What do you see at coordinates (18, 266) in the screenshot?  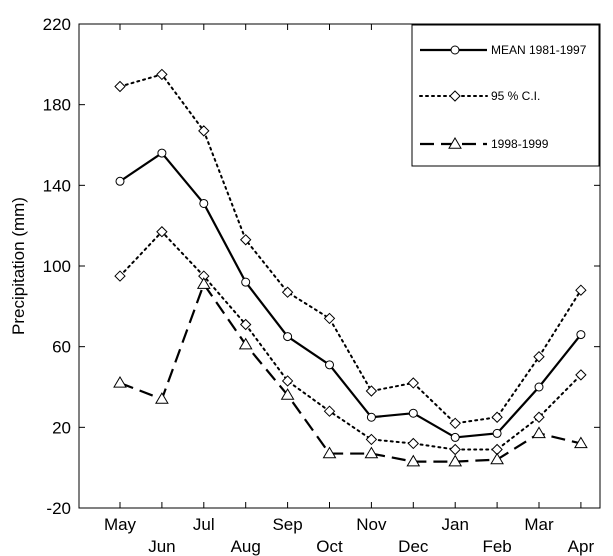 I see `y-axis-label: Precipitation (mm)` at bounding box center [18, 266].